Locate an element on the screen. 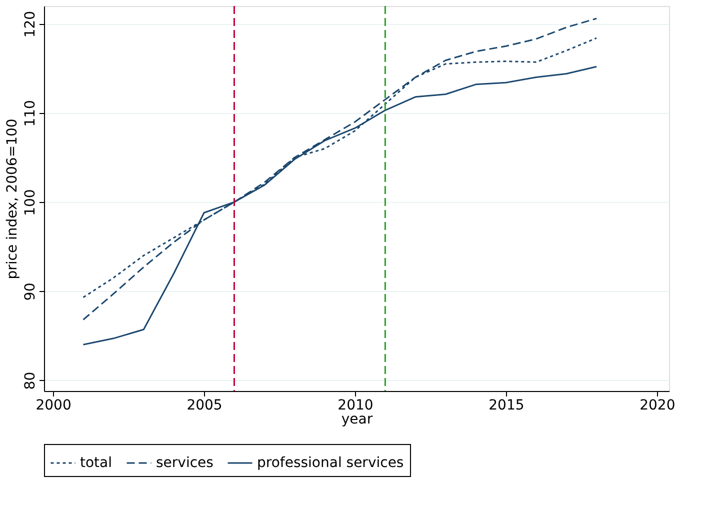  x-axis-title: year is located at coordinates (357, 420).